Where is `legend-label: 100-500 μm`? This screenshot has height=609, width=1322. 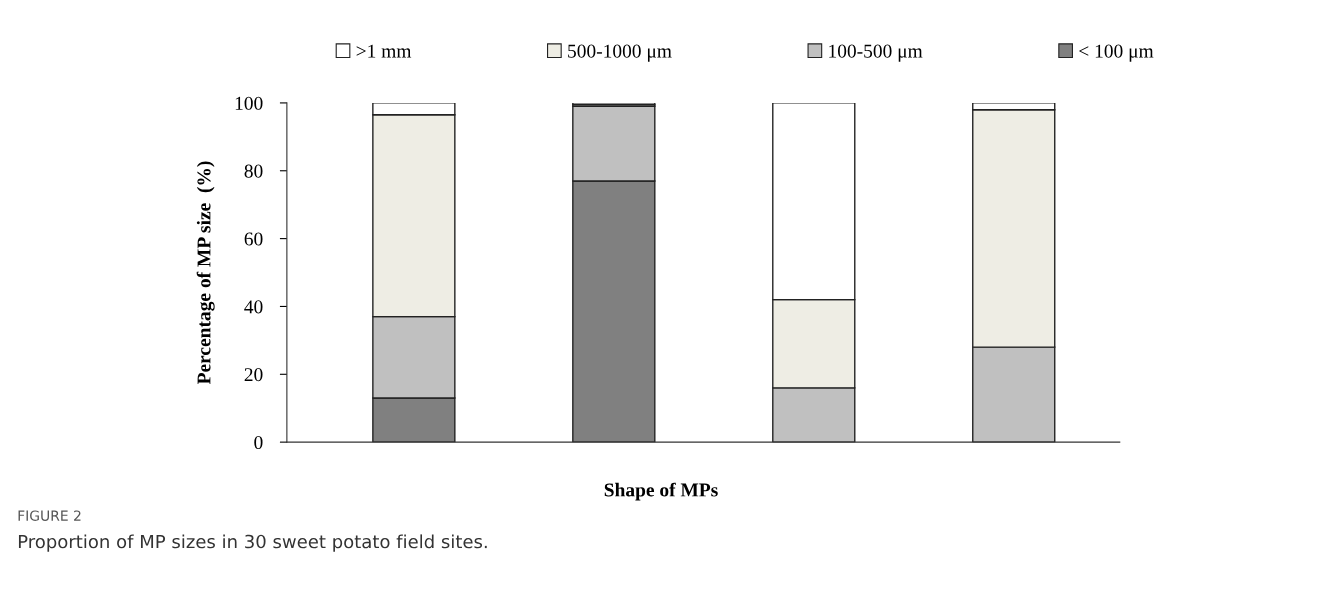 legend-label: 100-500 μm is located at coordinates (876, 53).